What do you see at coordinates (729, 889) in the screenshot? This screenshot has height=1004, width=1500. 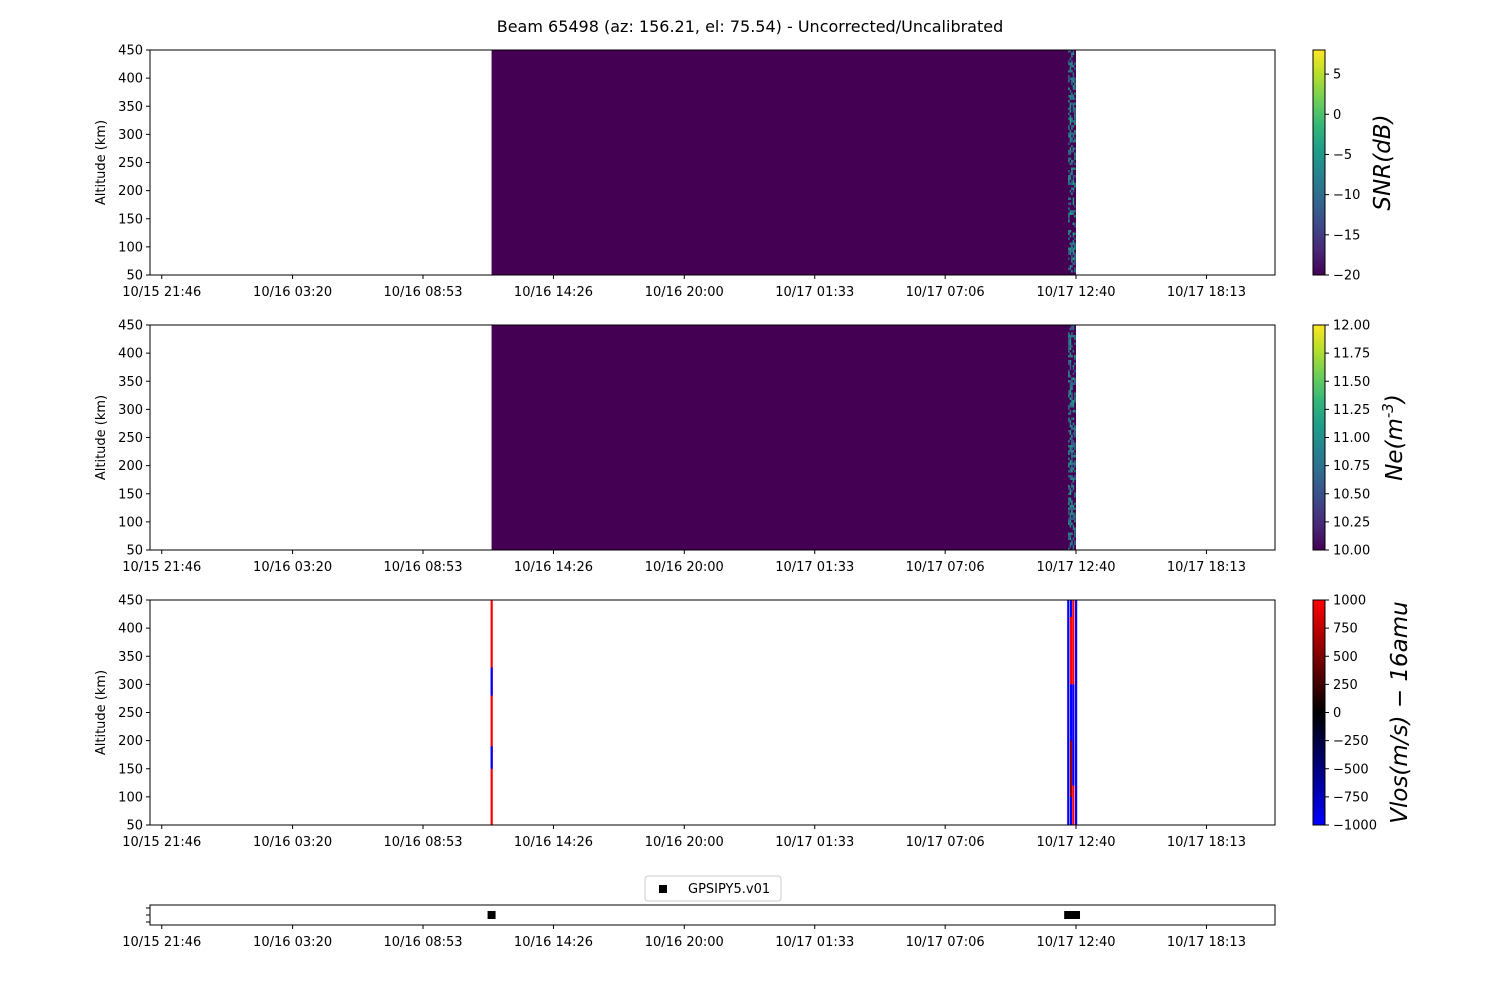 I see `legend-label: GPSIPY5.v01` at bounding box center [729, 889].